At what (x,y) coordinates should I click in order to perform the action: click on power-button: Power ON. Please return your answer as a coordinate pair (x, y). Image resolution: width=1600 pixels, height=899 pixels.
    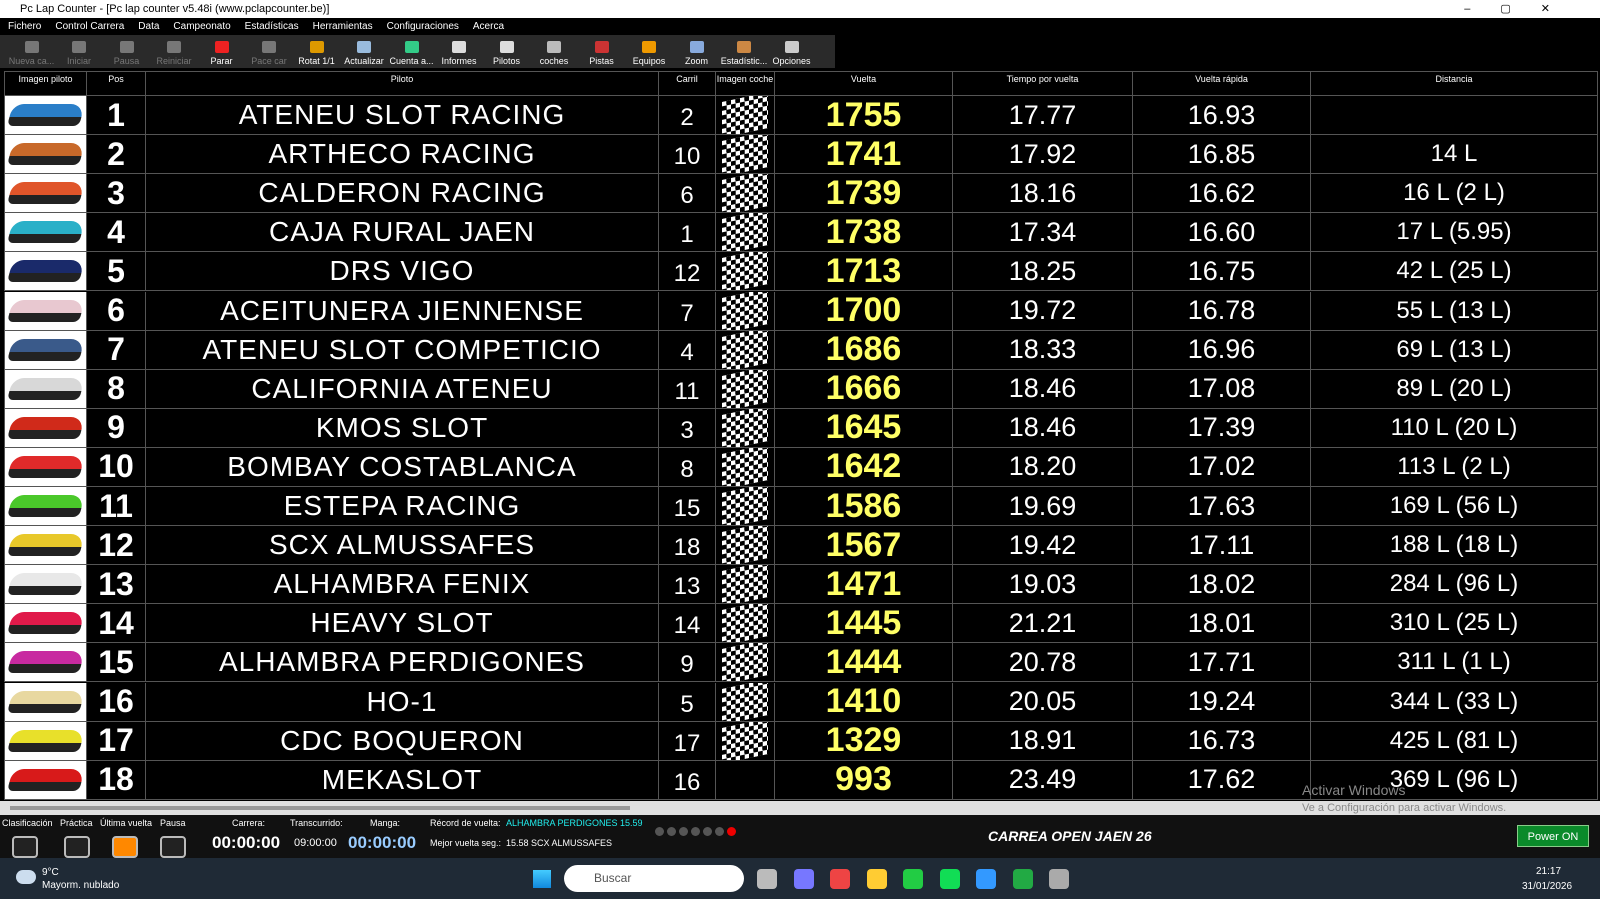
    Looking at the image, I should click on (1553, 836).